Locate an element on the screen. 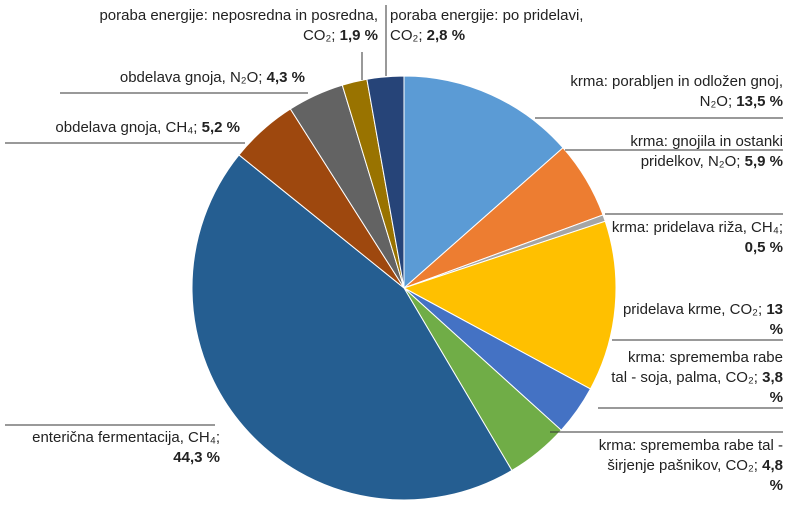  value-label: 4,8 % is located at coordinates (772, 475).